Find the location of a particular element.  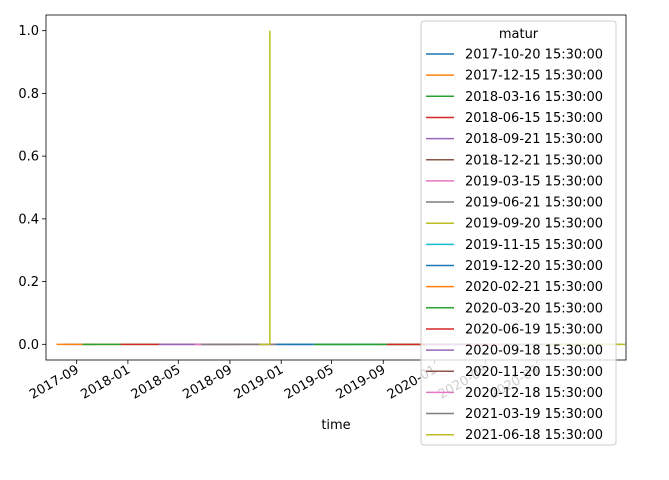

legend-item: 2018-06-15 15:30:00 is located at coordinates (514, 118).